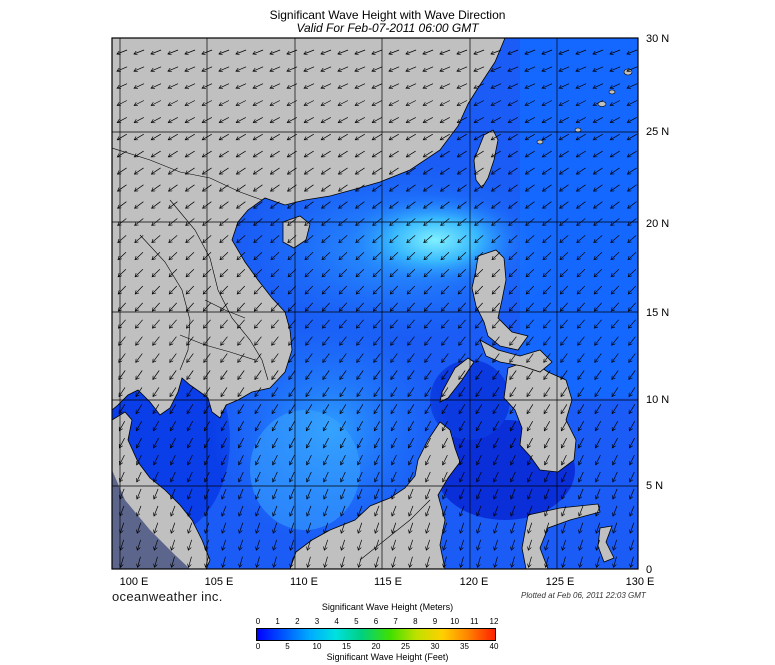 This screenshot has width=775, height=665. I want to click on lat-label-0: 0, so click(649, 570).